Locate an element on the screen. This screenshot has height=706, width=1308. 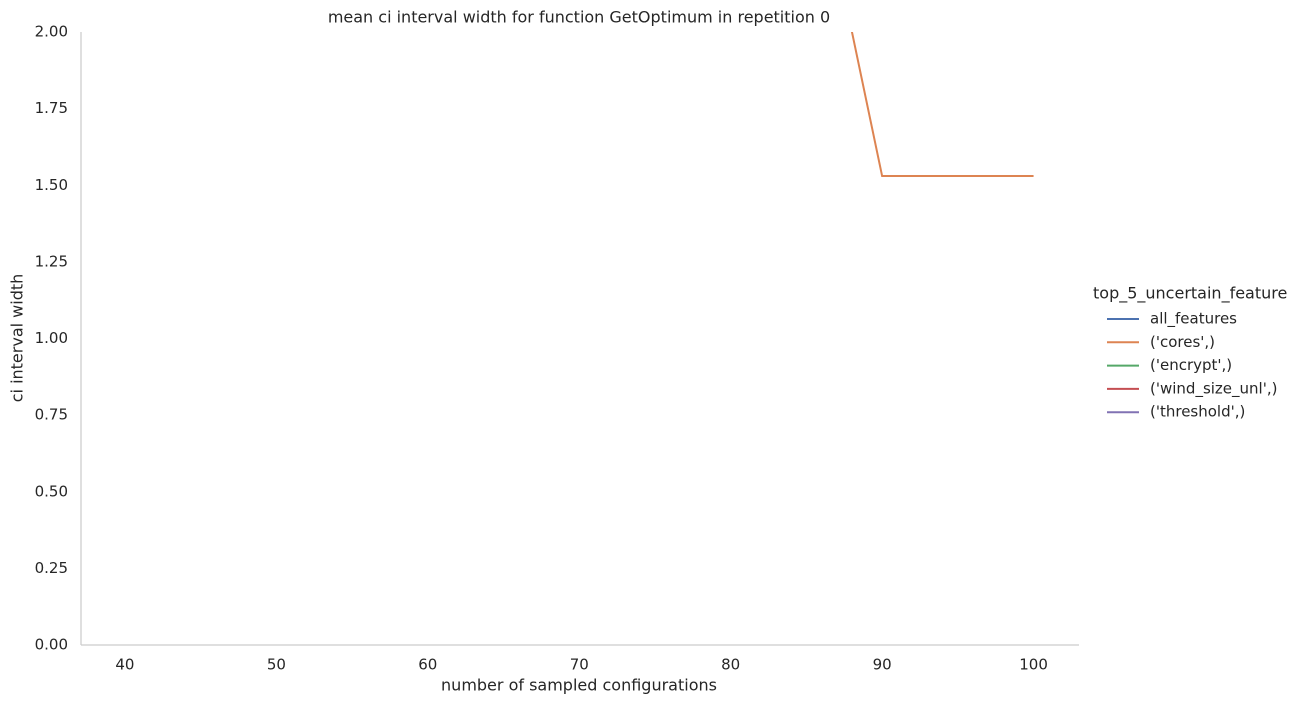
plot-area is located at coordinates (942, 105).